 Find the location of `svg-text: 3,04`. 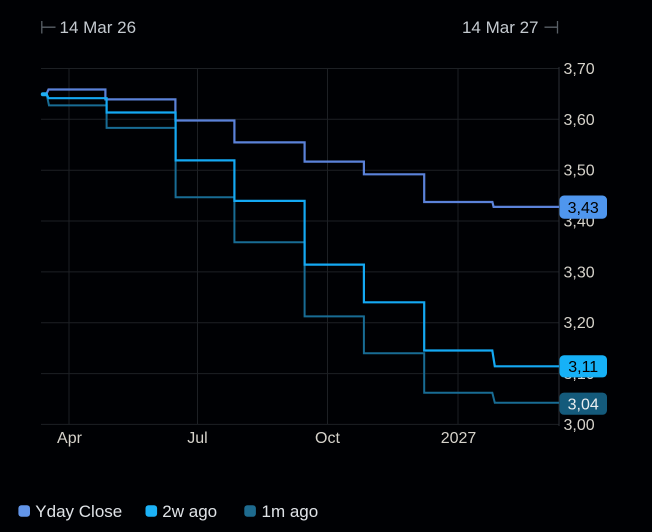

svg-text: 3,04 is located at coordinates (583, 405).